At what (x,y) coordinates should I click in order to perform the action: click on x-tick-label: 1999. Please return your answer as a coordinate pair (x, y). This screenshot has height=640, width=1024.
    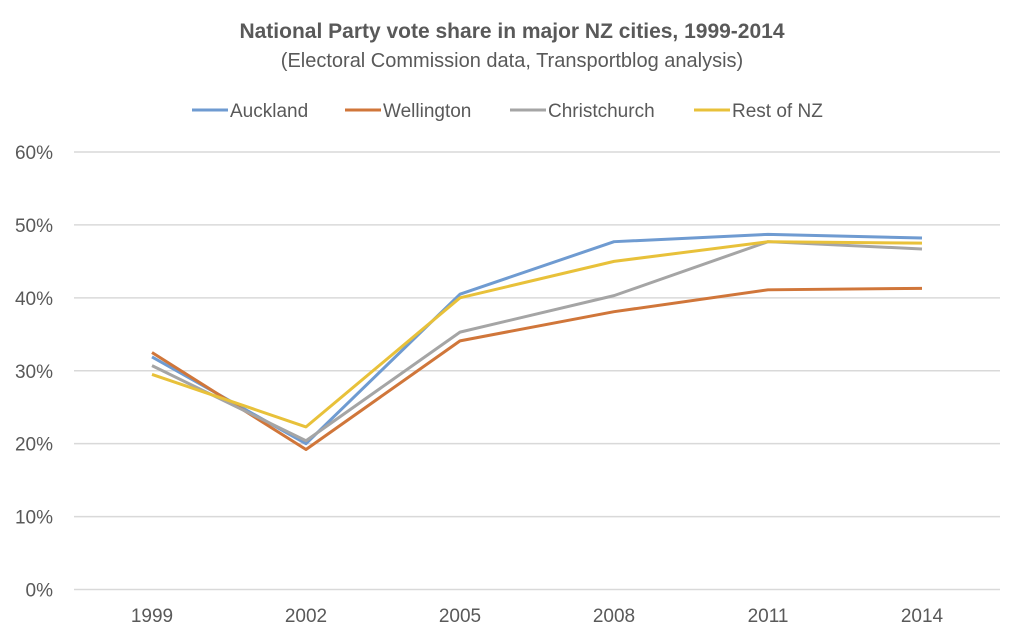
    Looking at the image, I should click on (152, 616).